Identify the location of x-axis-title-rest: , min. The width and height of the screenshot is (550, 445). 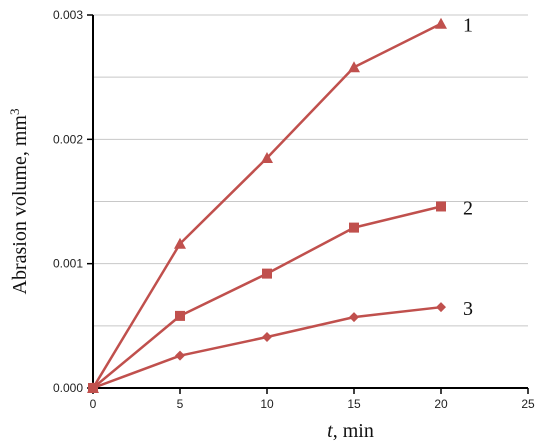
(353, 431).